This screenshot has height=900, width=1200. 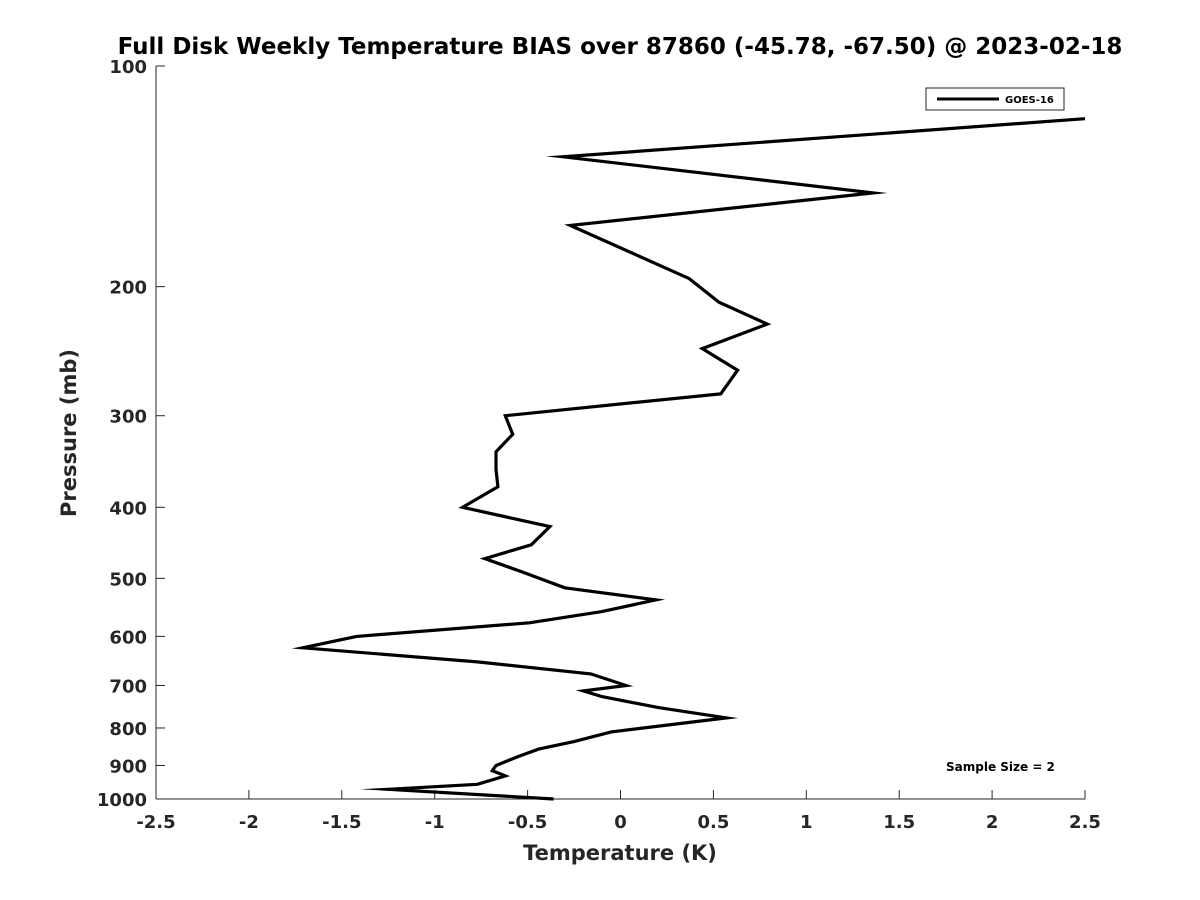 I want to click on y-tick-label: 300, so click(x=128, y=417).